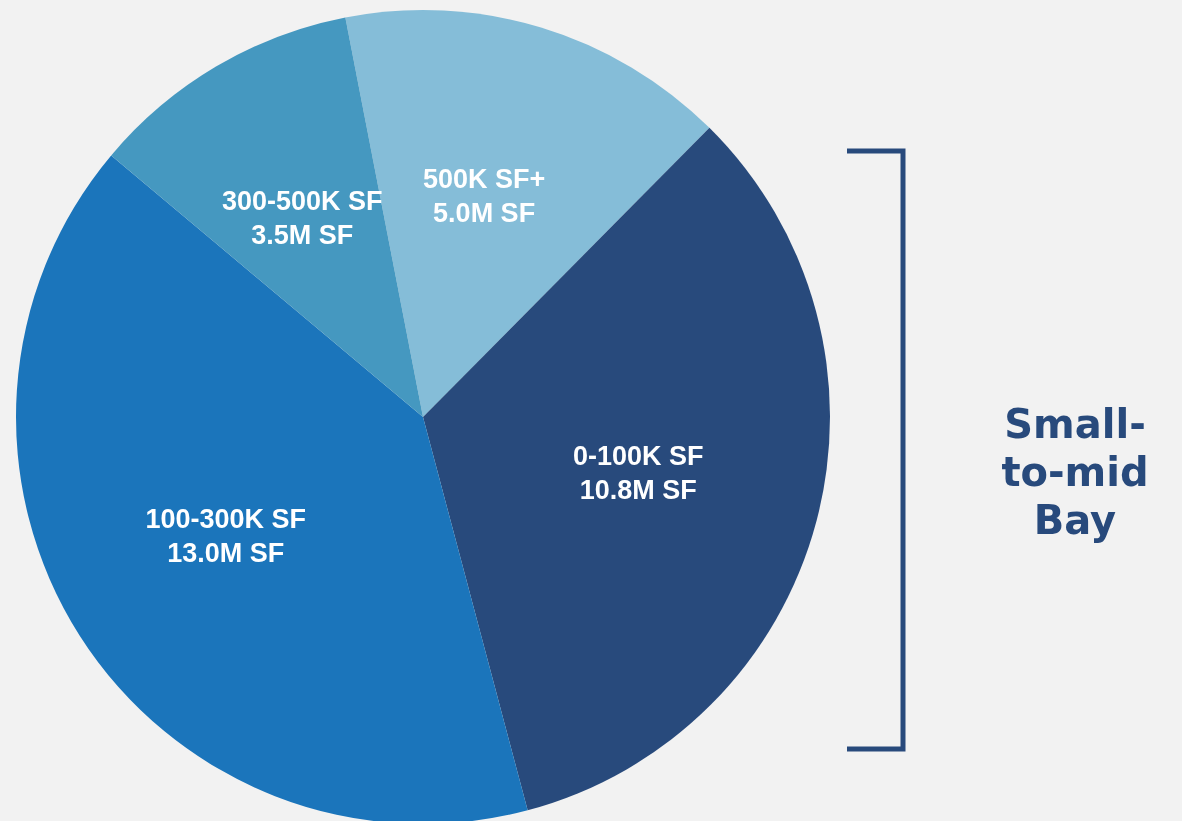 The width and height of the screenshot is (1182, 821). I want to click on data-label: 3.5M SF, so click(302, 234).